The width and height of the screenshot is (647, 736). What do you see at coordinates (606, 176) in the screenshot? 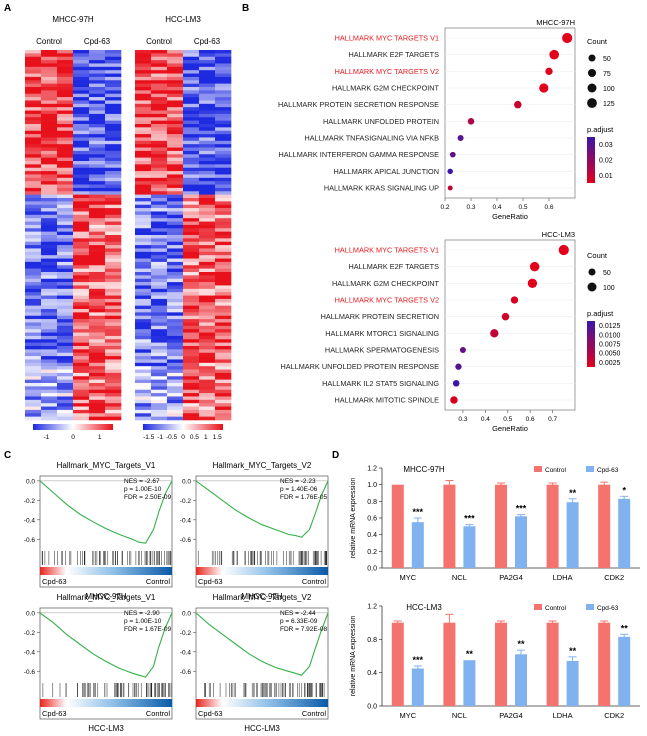
I see `legend-padj-label: 0.01` at bounding box center [606, 176].